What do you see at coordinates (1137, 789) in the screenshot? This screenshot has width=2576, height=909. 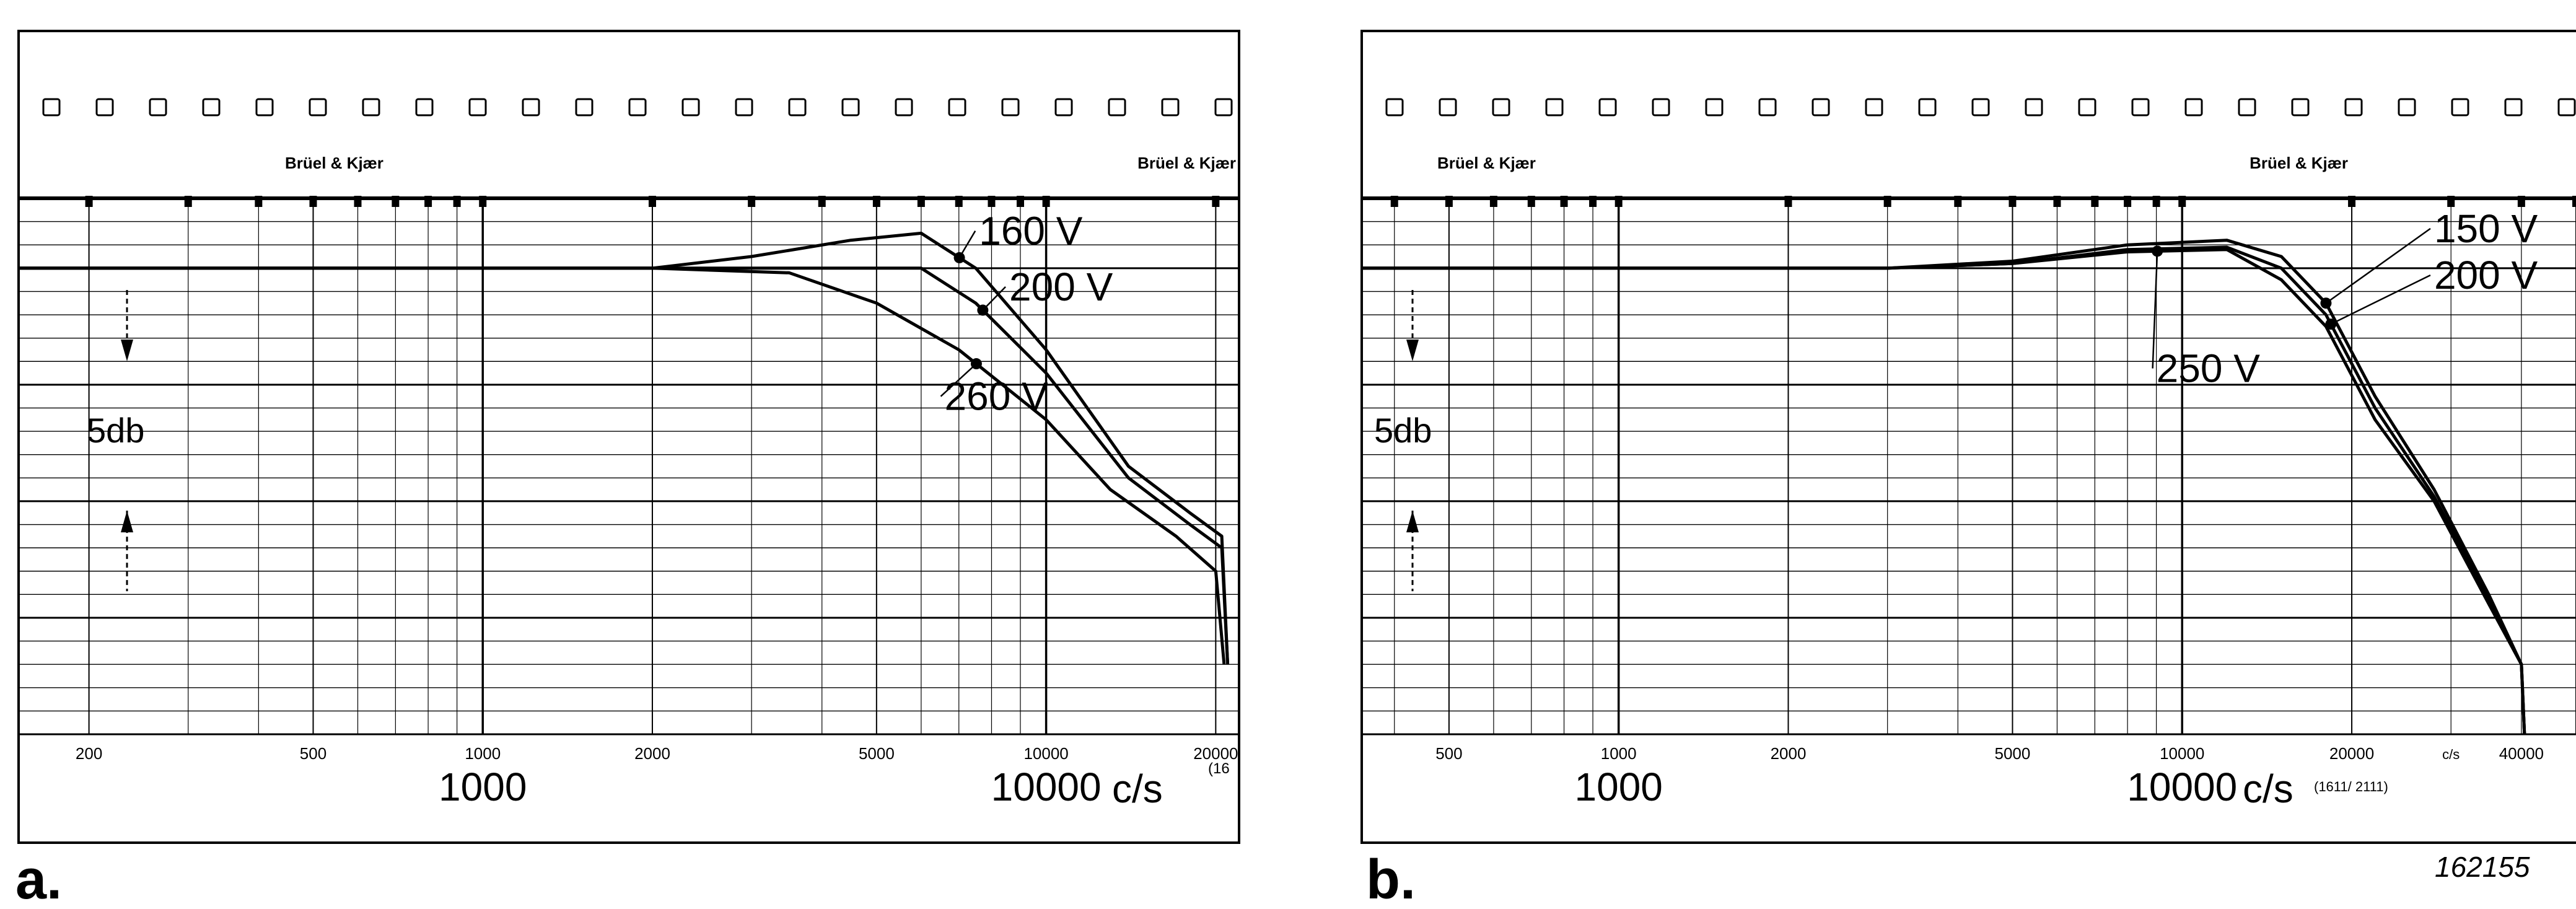 I see `x-unit-label: c/s` at bounding box center [1137, 789].